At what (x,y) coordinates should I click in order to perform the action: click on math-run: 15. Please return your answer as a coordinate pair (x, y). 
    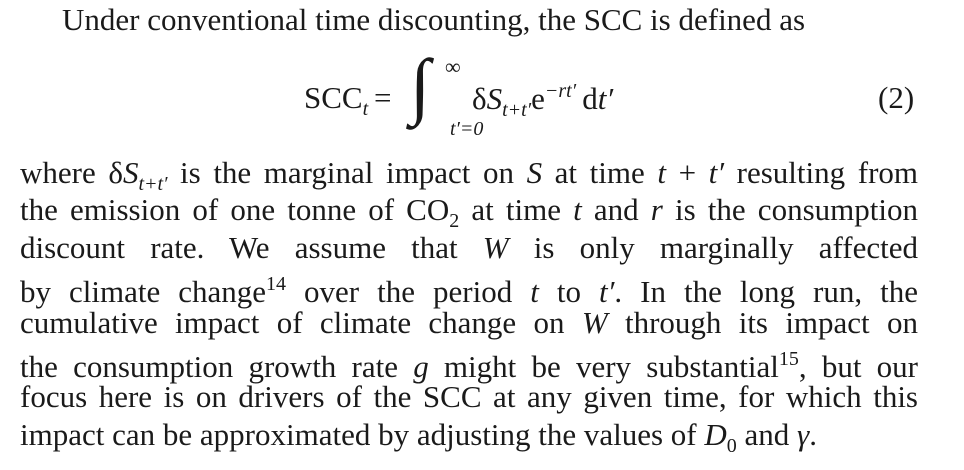
    Looking at the image, I should click on (788, 358).